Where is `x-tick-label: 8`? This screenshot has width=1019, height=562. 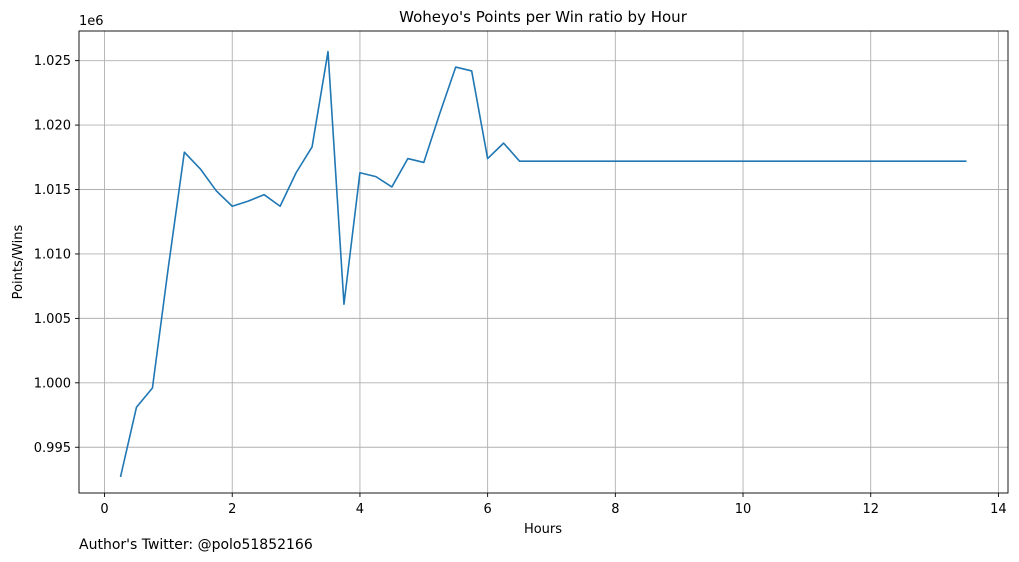
x-tick-label: 8 is located at coordinates (615, 509).